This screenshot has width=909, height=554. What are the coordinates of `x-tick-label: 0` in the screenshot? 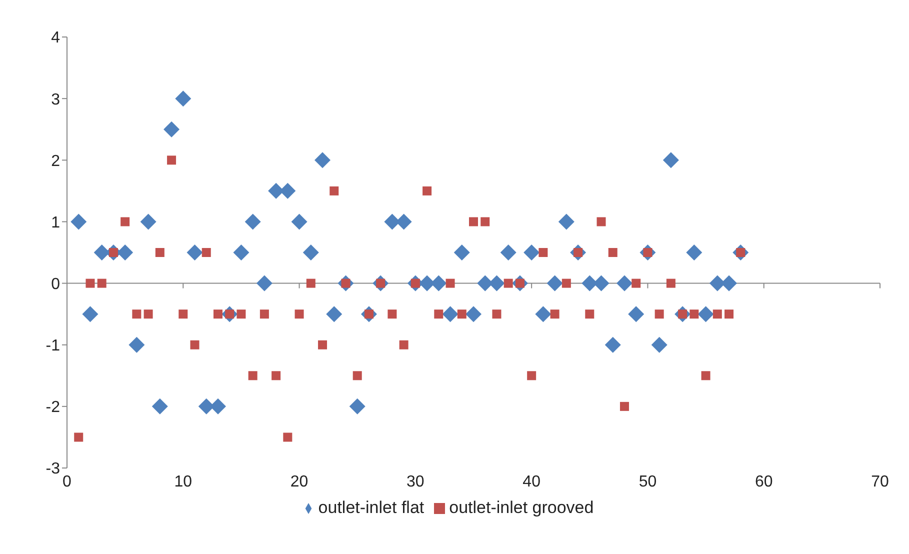 It's located at (67, 481).